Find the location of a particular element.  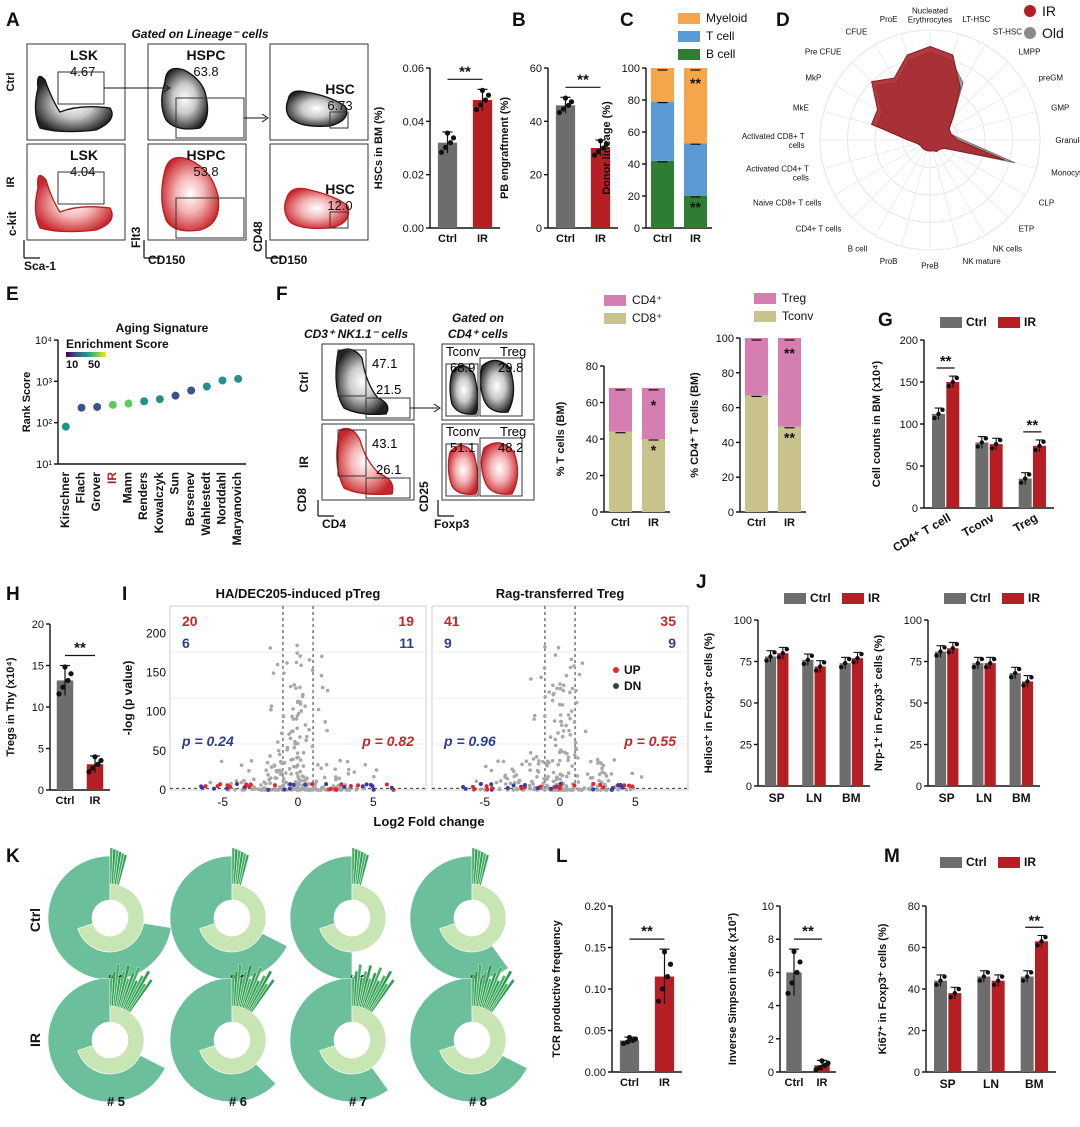

significance-mark: * is located at coordinates (654, 405).